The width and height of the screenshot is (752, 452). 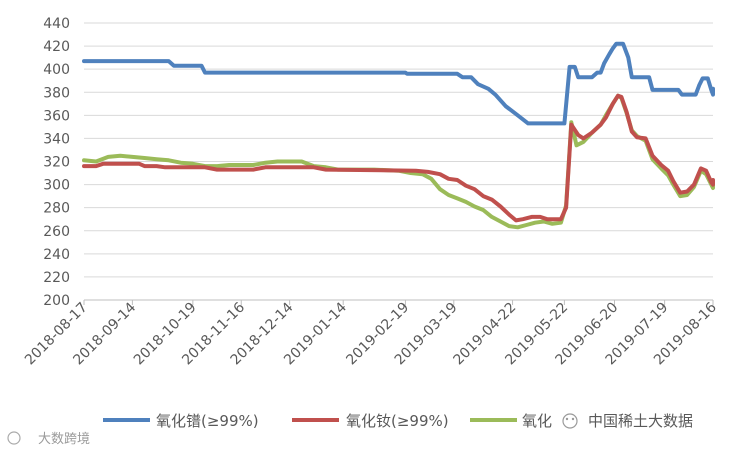 I want to click on y-tick-label: 440, so click(x=56, y=24).